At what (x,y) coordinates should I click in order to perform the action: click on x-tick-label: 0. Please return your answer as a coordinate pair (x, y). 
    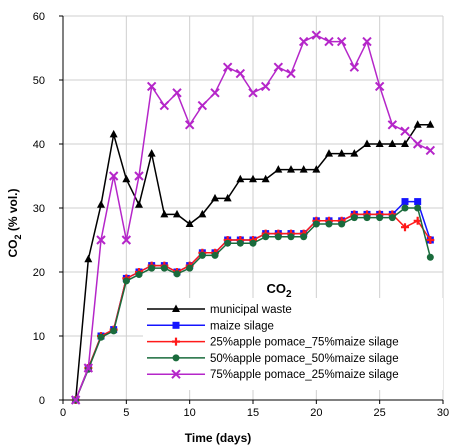
    Looking at the image, I should click on (63, 413).